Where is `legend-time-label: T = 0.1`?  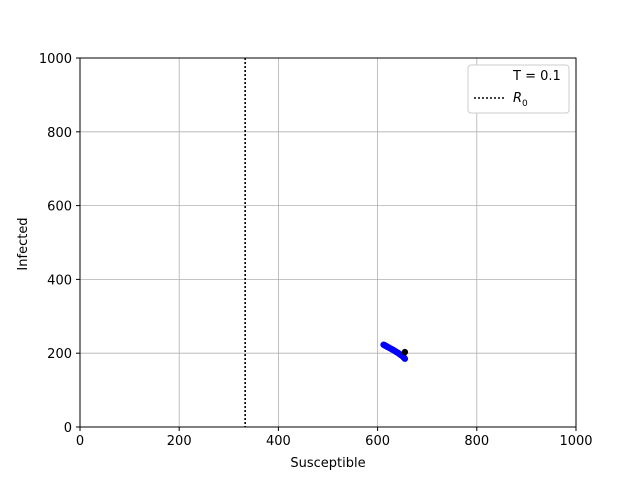
legend-time-label: T = 0.1 is located at coordinates (536, 76).